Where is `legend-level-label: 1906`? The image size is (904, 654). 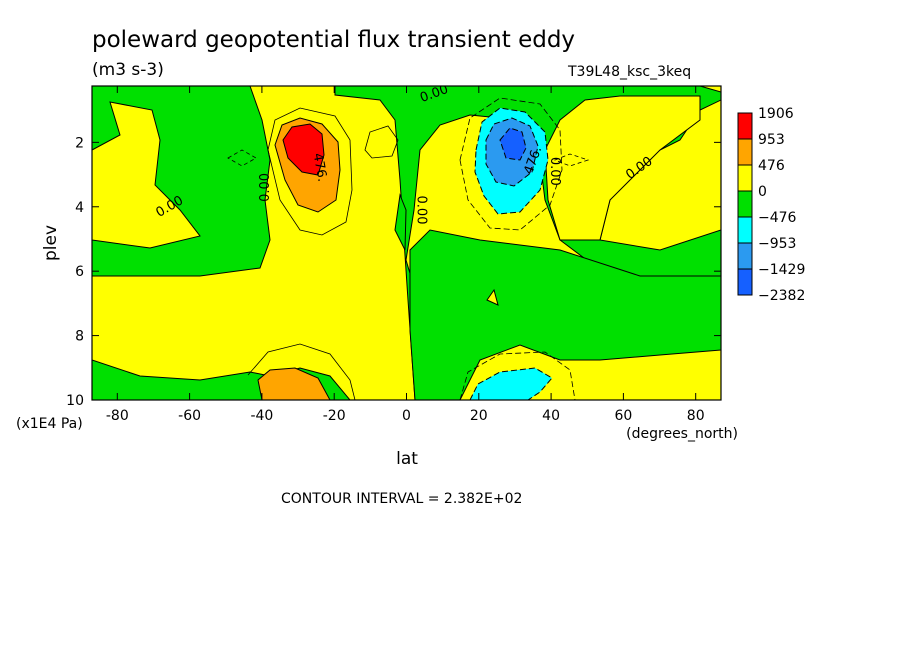
legend-level-label: 1906 is located at coordinates (776, 114).